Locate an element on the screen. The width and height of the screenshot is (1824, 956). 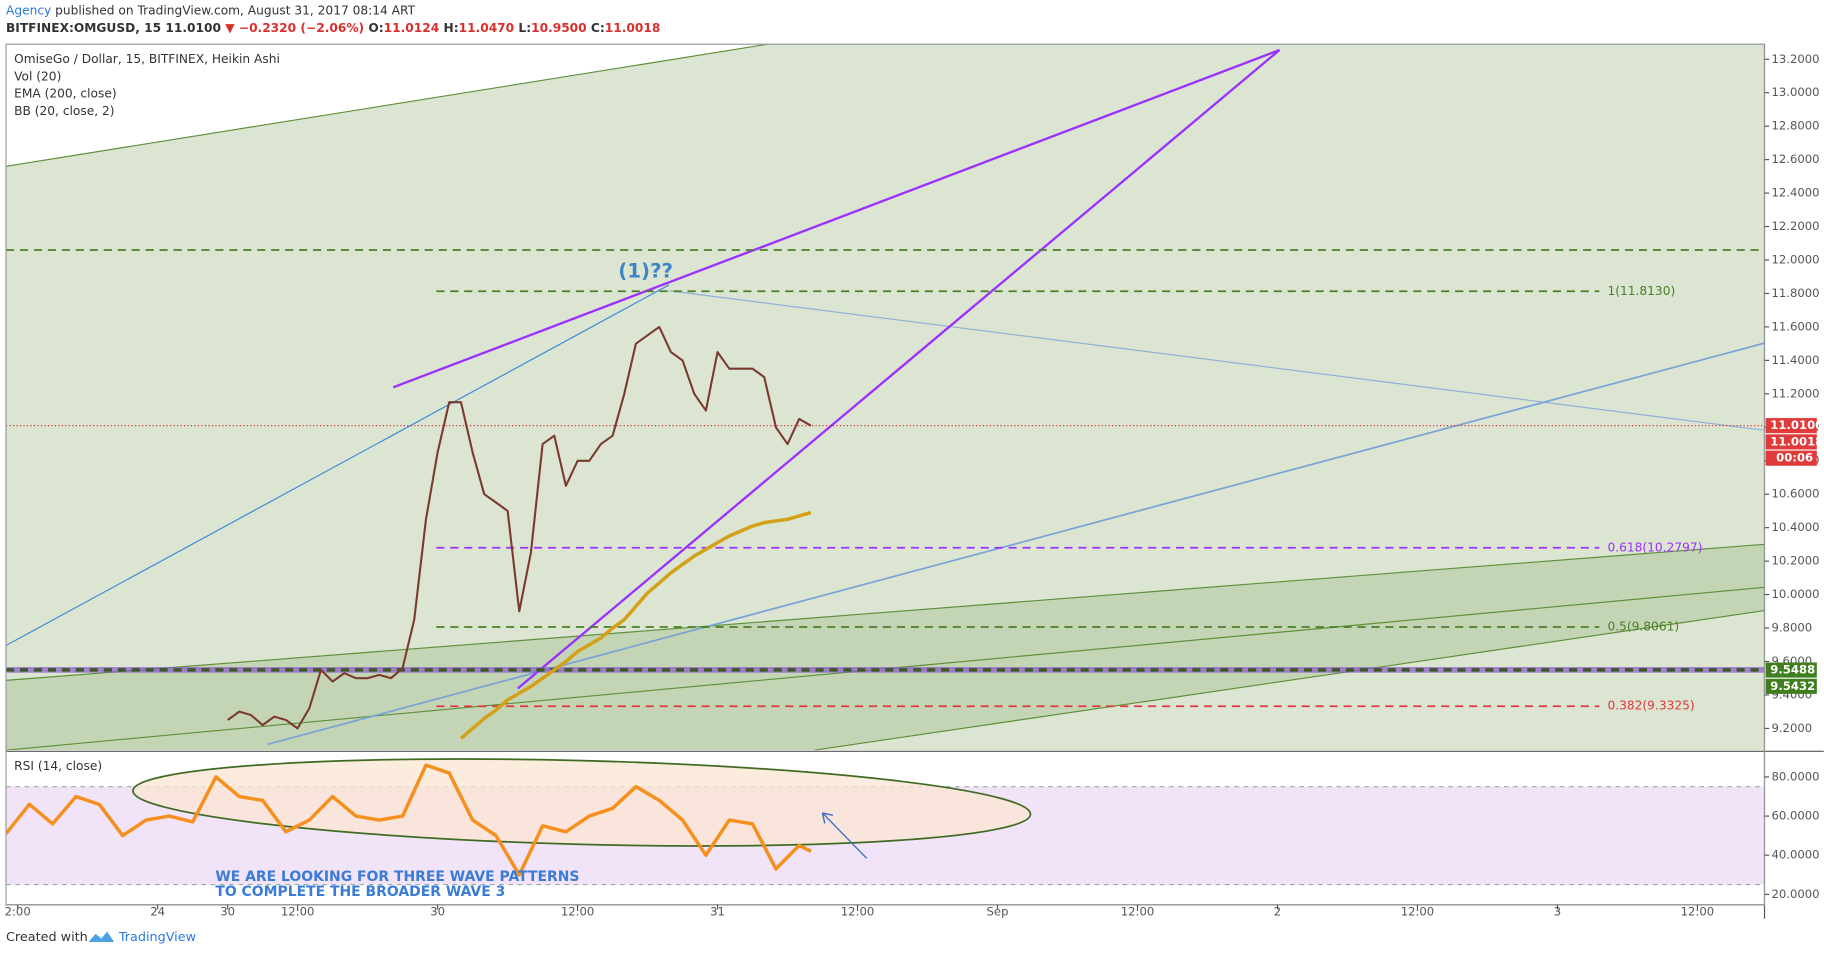
countdown: 00:06 is located at coordinates (1794, 458).